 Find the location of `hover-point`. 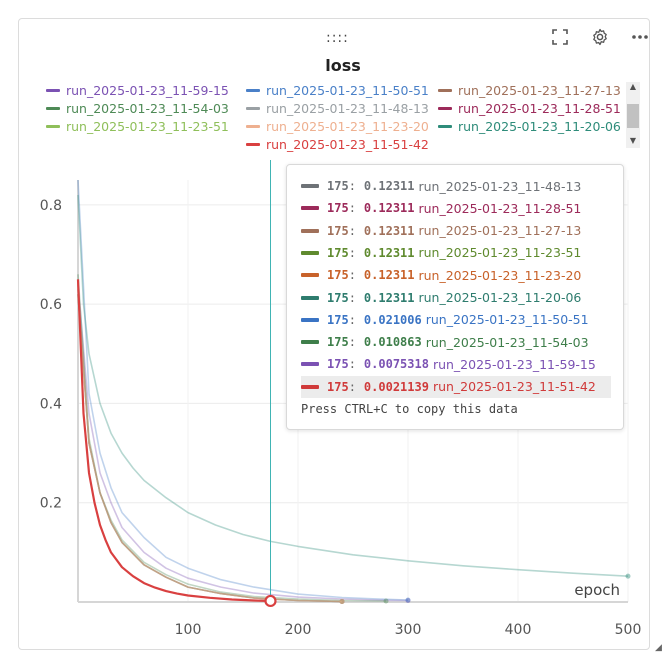

hover-point is located at coordinates (270, 601).